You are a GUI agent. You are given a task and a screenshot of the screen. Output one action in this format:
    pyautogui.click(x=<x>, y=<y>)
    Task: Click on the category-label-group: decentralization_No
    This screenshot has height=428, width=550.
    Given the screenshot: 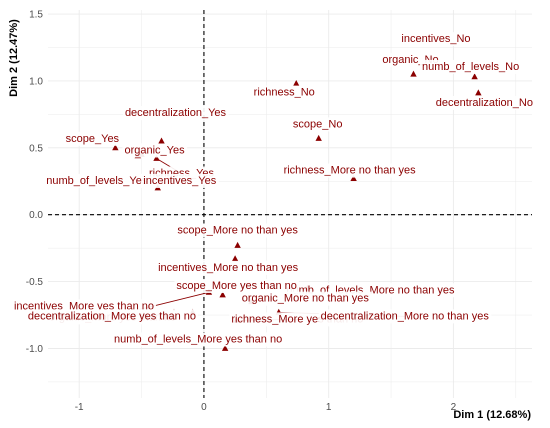 What is the action you would take?
    pyautogui.click(x=484, y=102)
    